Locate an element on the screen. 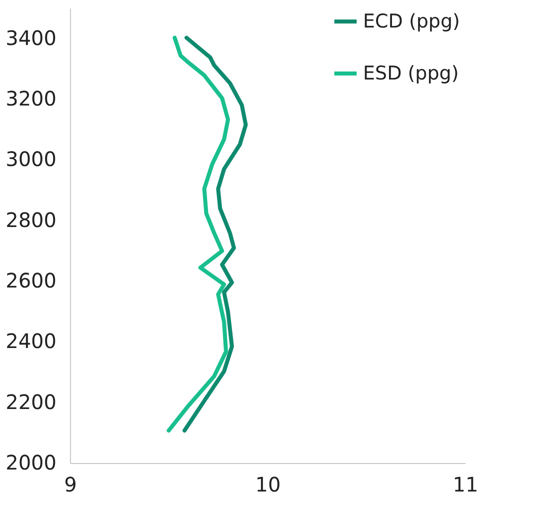 The width and height of the screenshot is (540, 518). x-tick-label: 10 is located at coordinates (268, 484).